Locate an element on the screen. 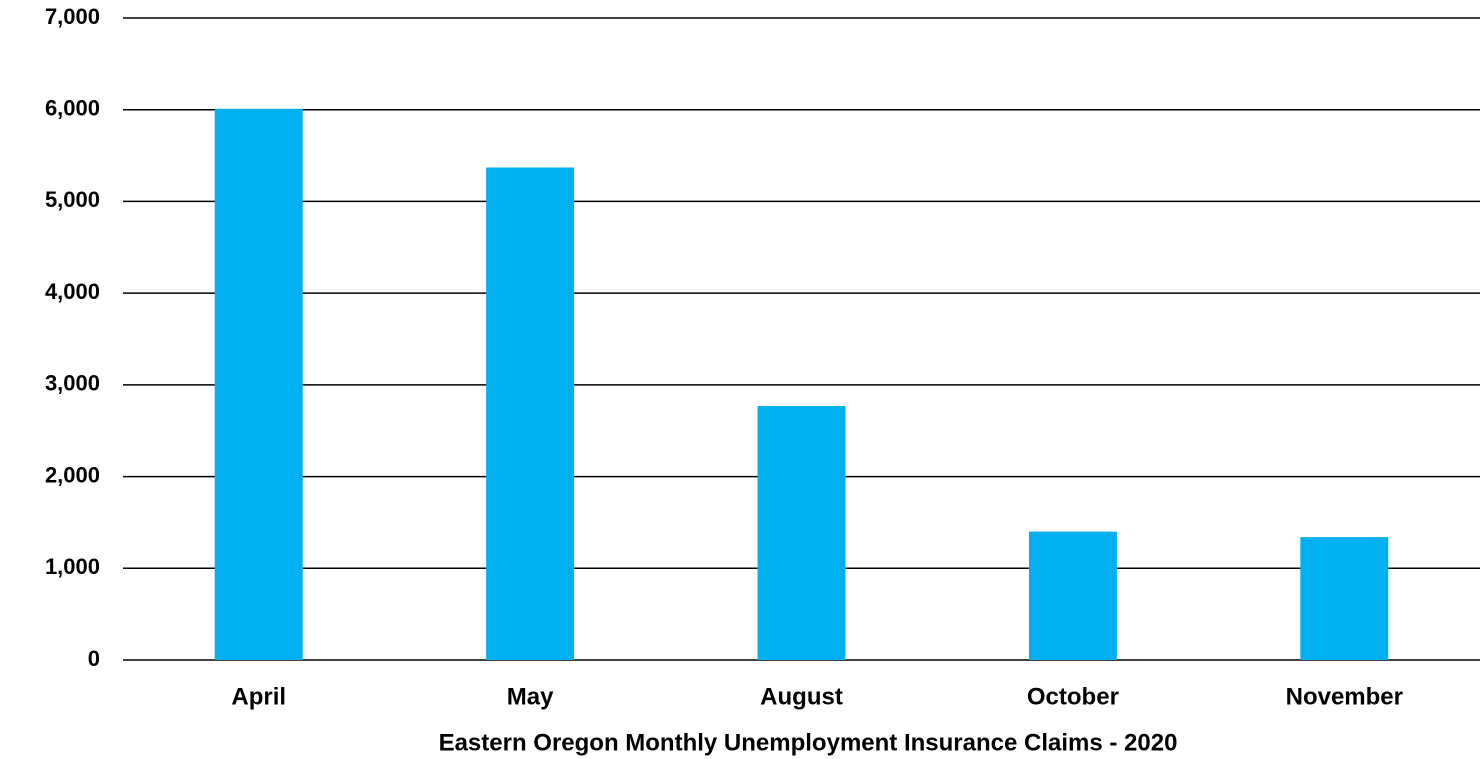 The height and width of the screenshot is (759, 1480). x-tick-label: October is located at coordinates (1073, 696).